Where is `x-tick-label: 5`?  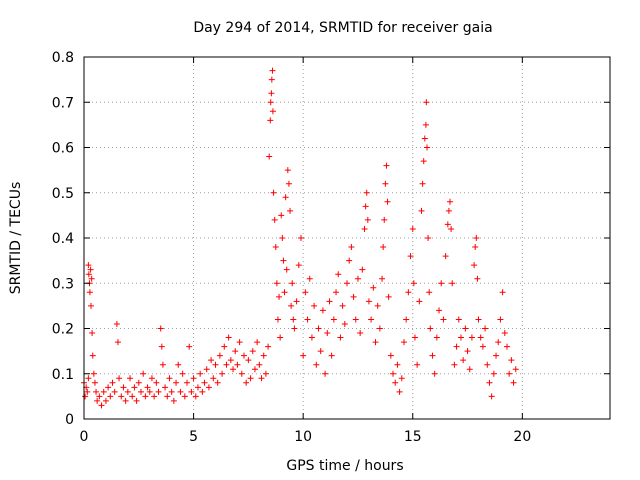 x-tick-label: 5 is located at coordinates (193, 437).